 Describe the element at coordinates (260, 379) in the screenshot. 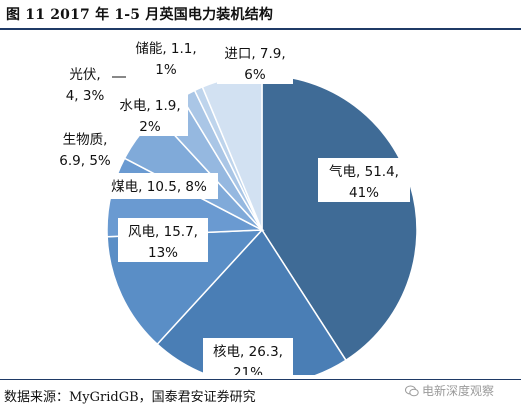

I see `source-rule` at that location.